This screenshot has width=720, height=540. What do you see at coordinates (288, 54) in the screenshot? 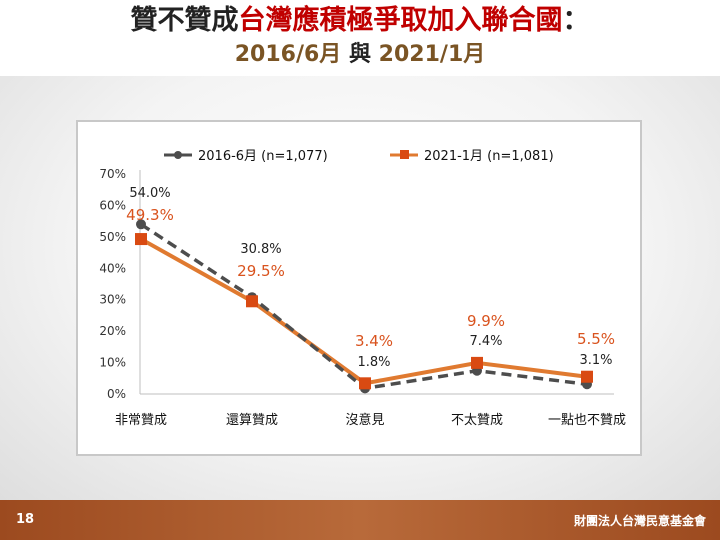
I see `title-date-2016: 2016/6月` at bounding box center [288, 54].